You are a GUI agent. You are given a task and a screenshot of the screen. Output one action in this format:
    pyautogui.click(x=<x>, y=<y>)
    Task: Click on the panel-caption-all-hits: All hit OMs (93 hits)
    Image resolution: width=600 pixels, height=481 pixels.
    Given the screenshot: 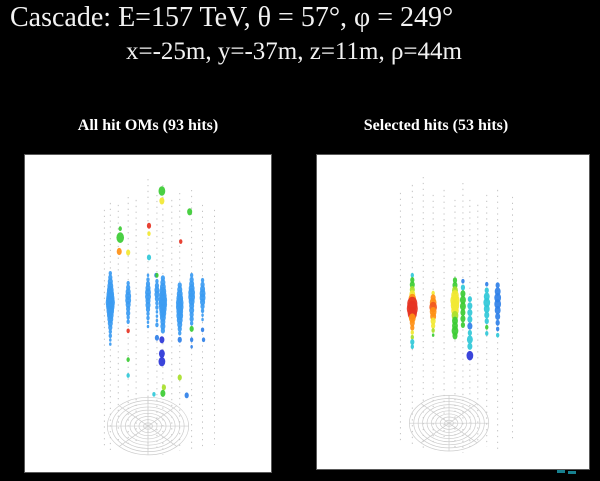 What is the action you would take?
    pyautogui.click(x=148, y=125)
    